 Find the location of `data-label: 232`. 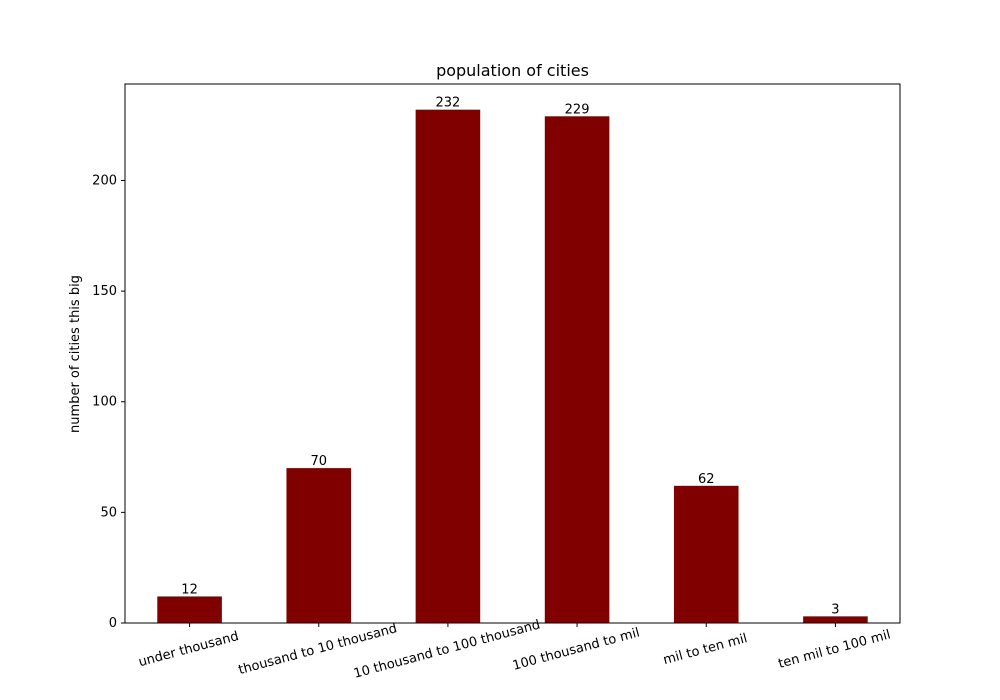

data-label: 232 is located at coordinates (448, 103).